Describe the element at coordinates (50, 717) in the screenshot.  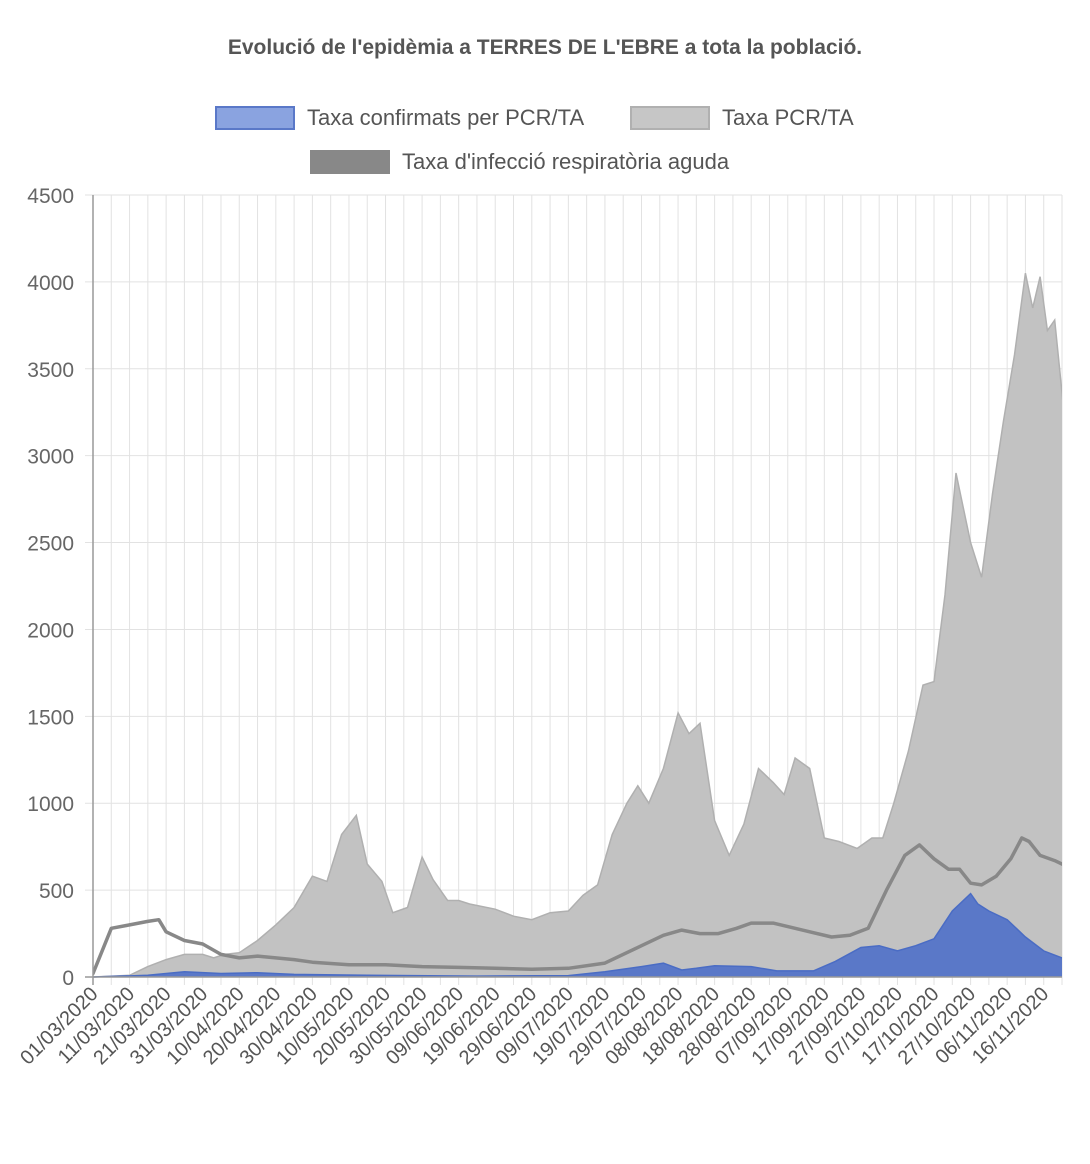
I see `y-tick-label: 1500` at that location.